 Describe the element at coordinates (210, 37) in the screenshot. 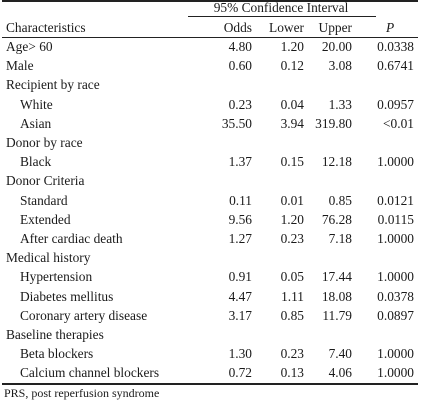

I see `header-bottom-rule` at that location.